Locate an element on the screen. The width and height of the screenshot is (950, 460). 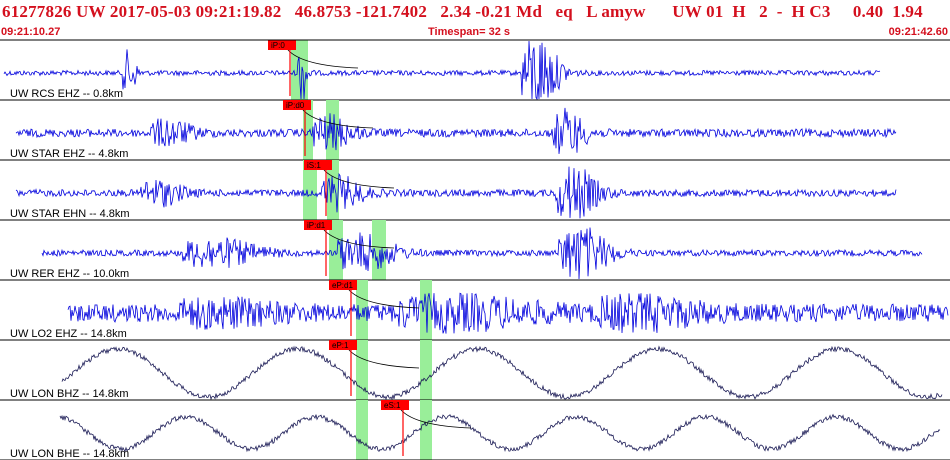
channel-panel: eS:1 UW LON BHE -- 14.8km is located at coordinates (475, 430).